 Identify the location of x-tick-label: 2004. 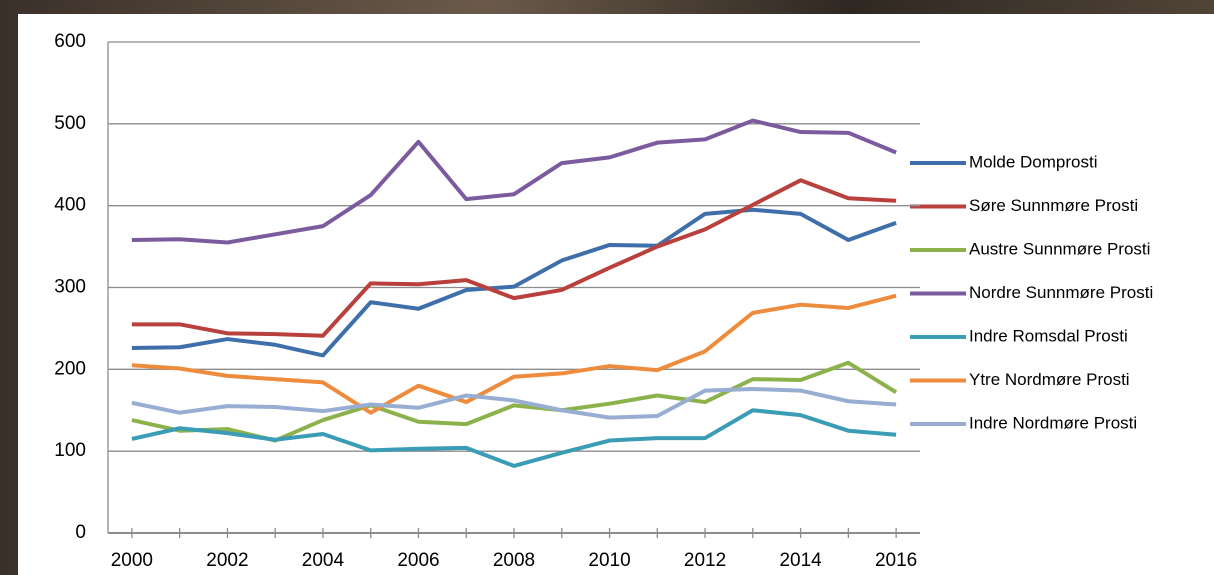
(323, 560).